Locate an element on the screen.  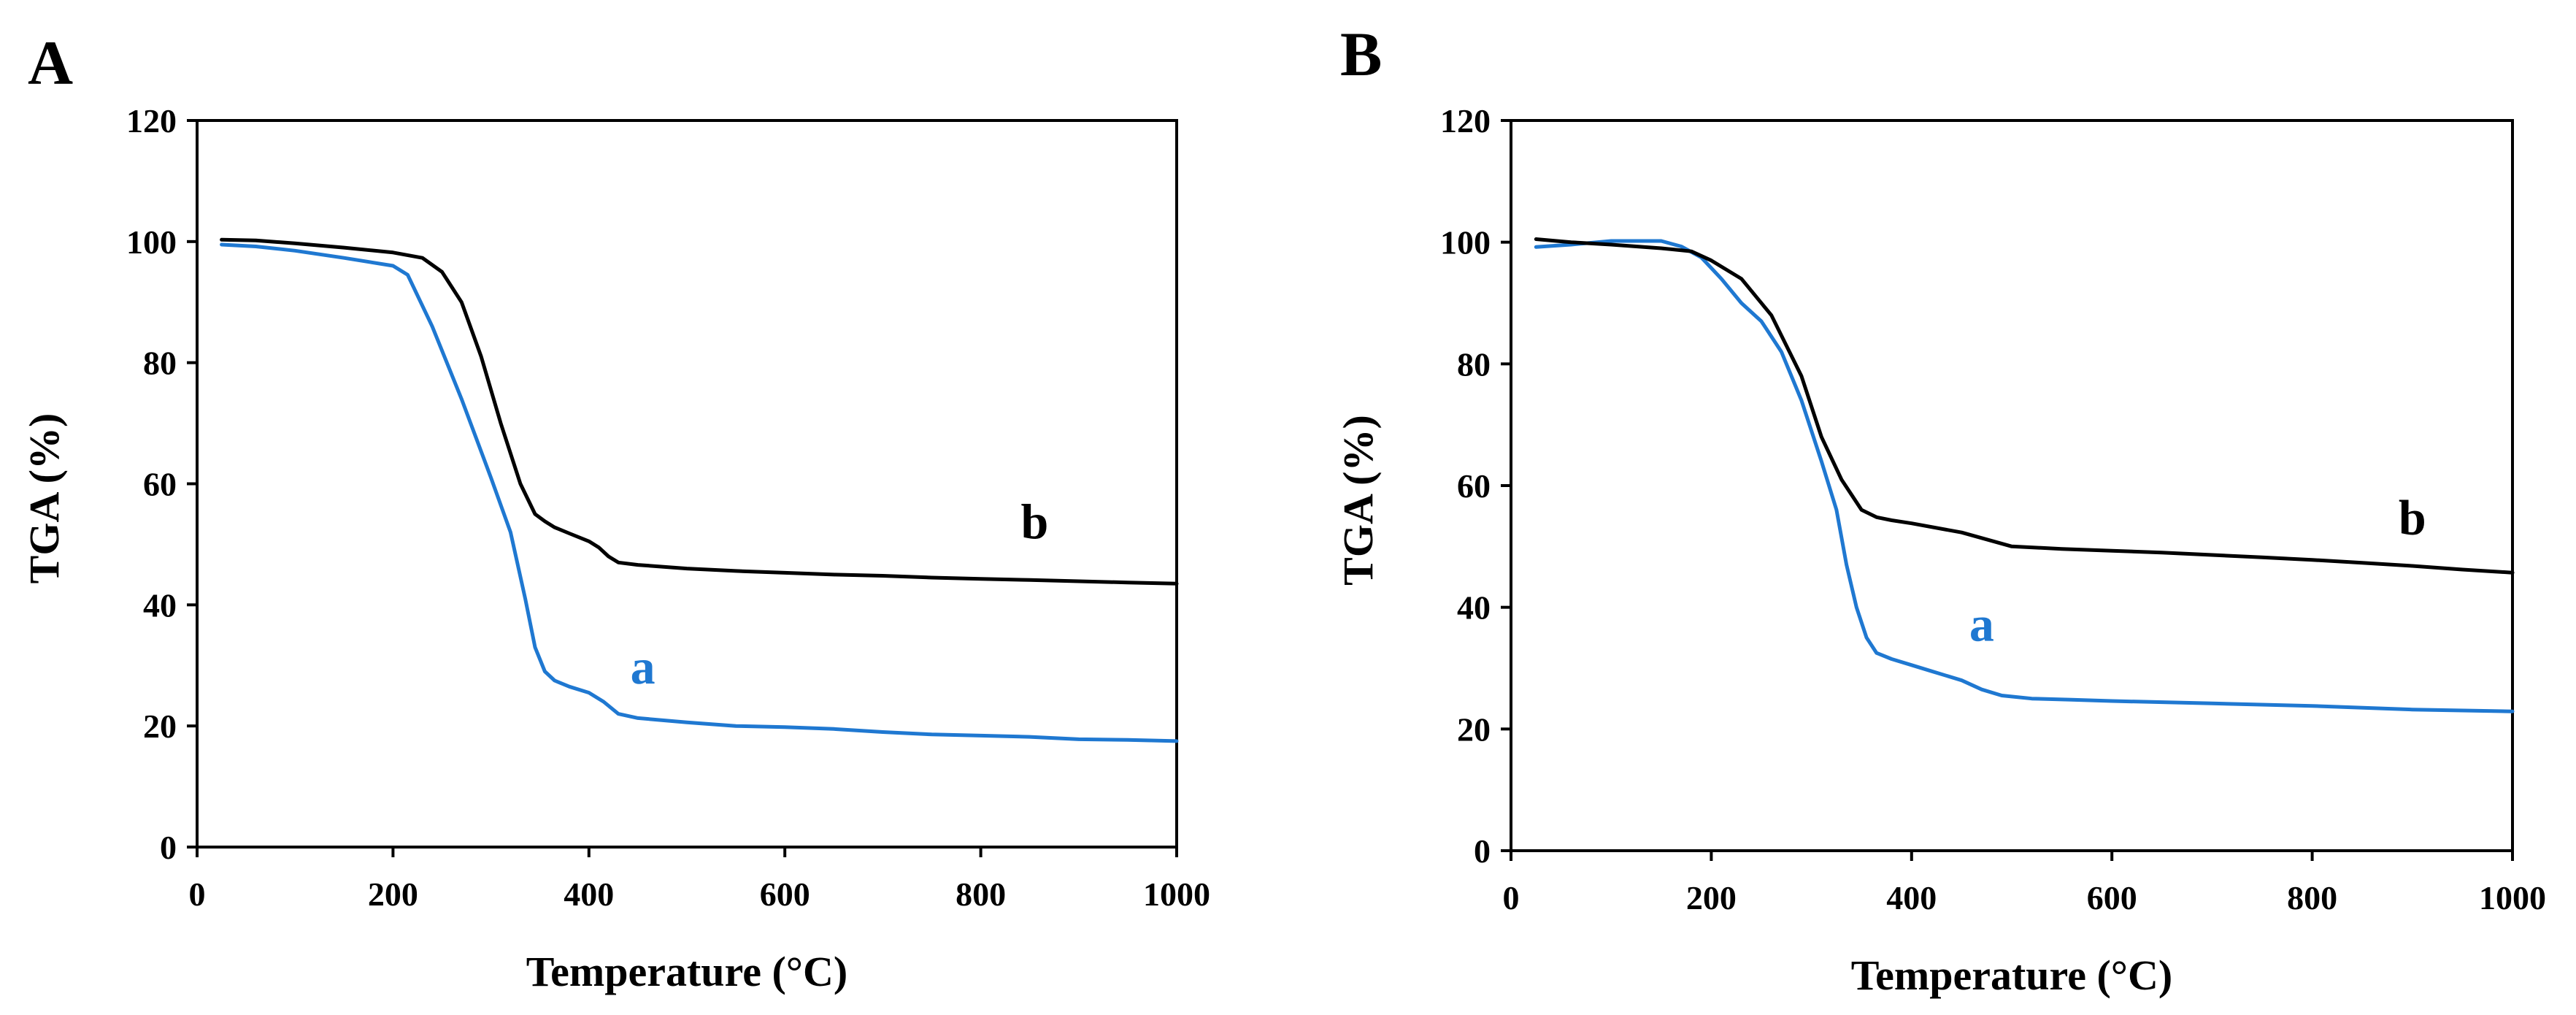
panel-b-xtick-label: 600 is located at coordinates (2112, 897).